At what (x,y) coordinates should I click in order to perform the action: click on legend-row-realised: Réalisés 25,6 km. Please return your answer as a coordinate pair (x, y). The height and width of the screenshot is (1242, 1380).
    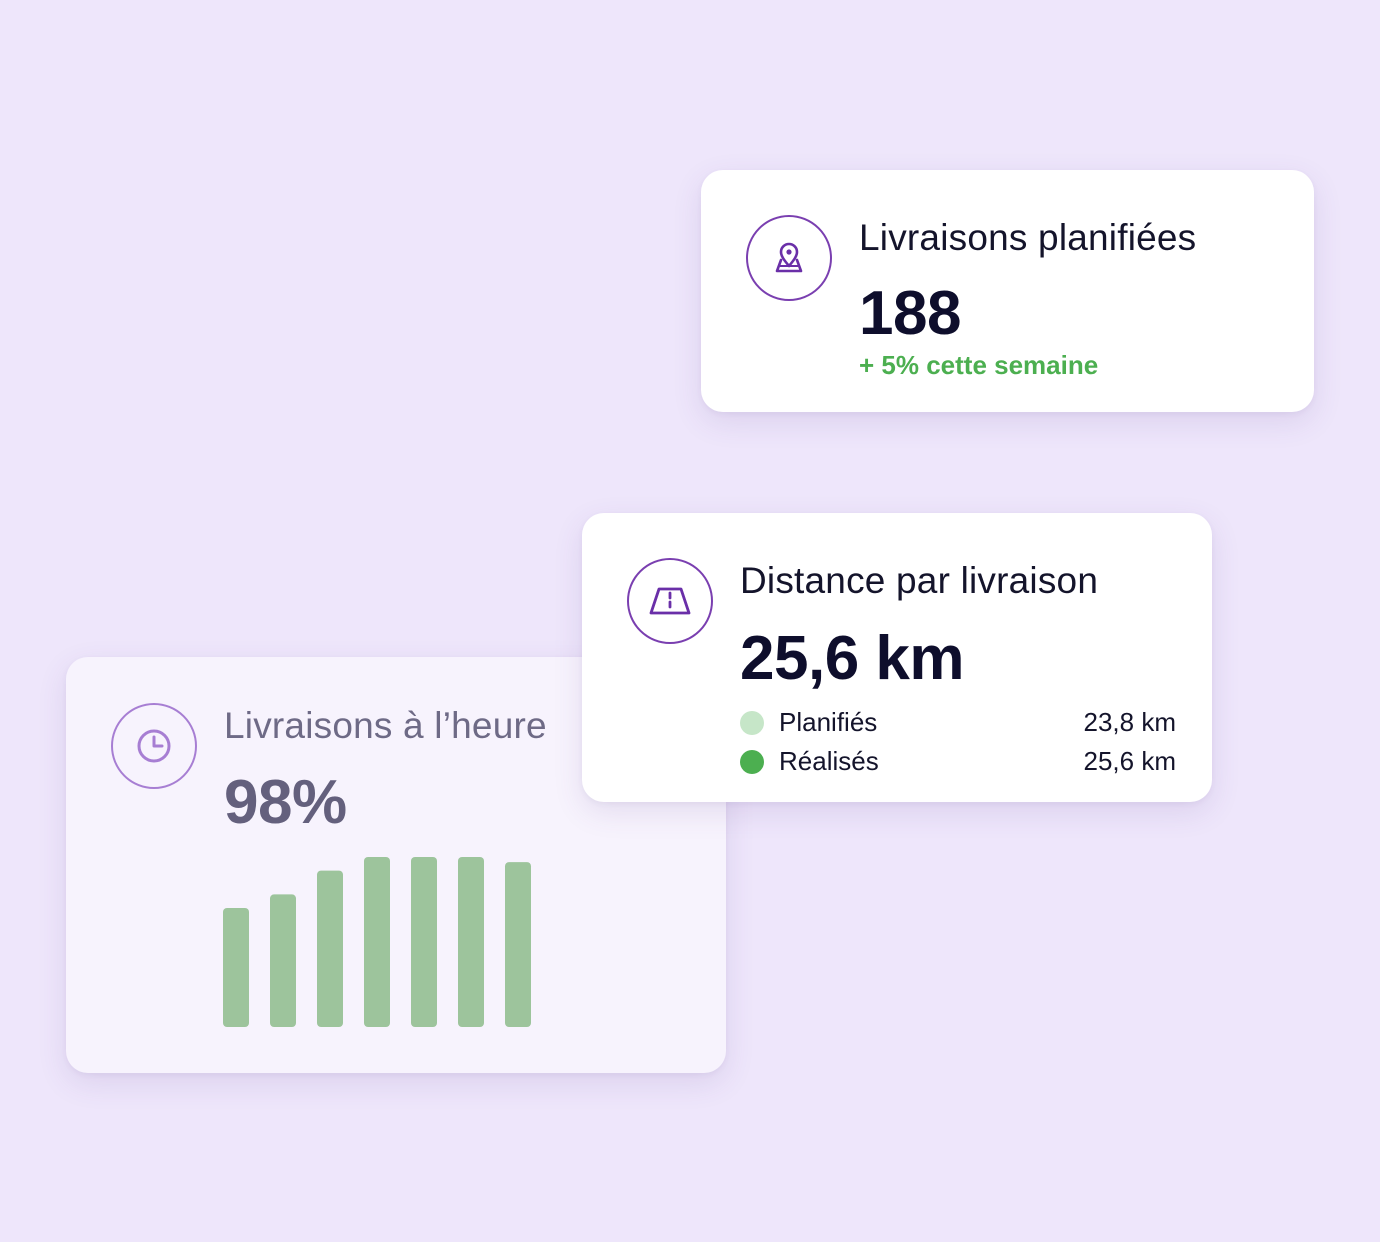
    Looking at the image, I should click on (958, 762).